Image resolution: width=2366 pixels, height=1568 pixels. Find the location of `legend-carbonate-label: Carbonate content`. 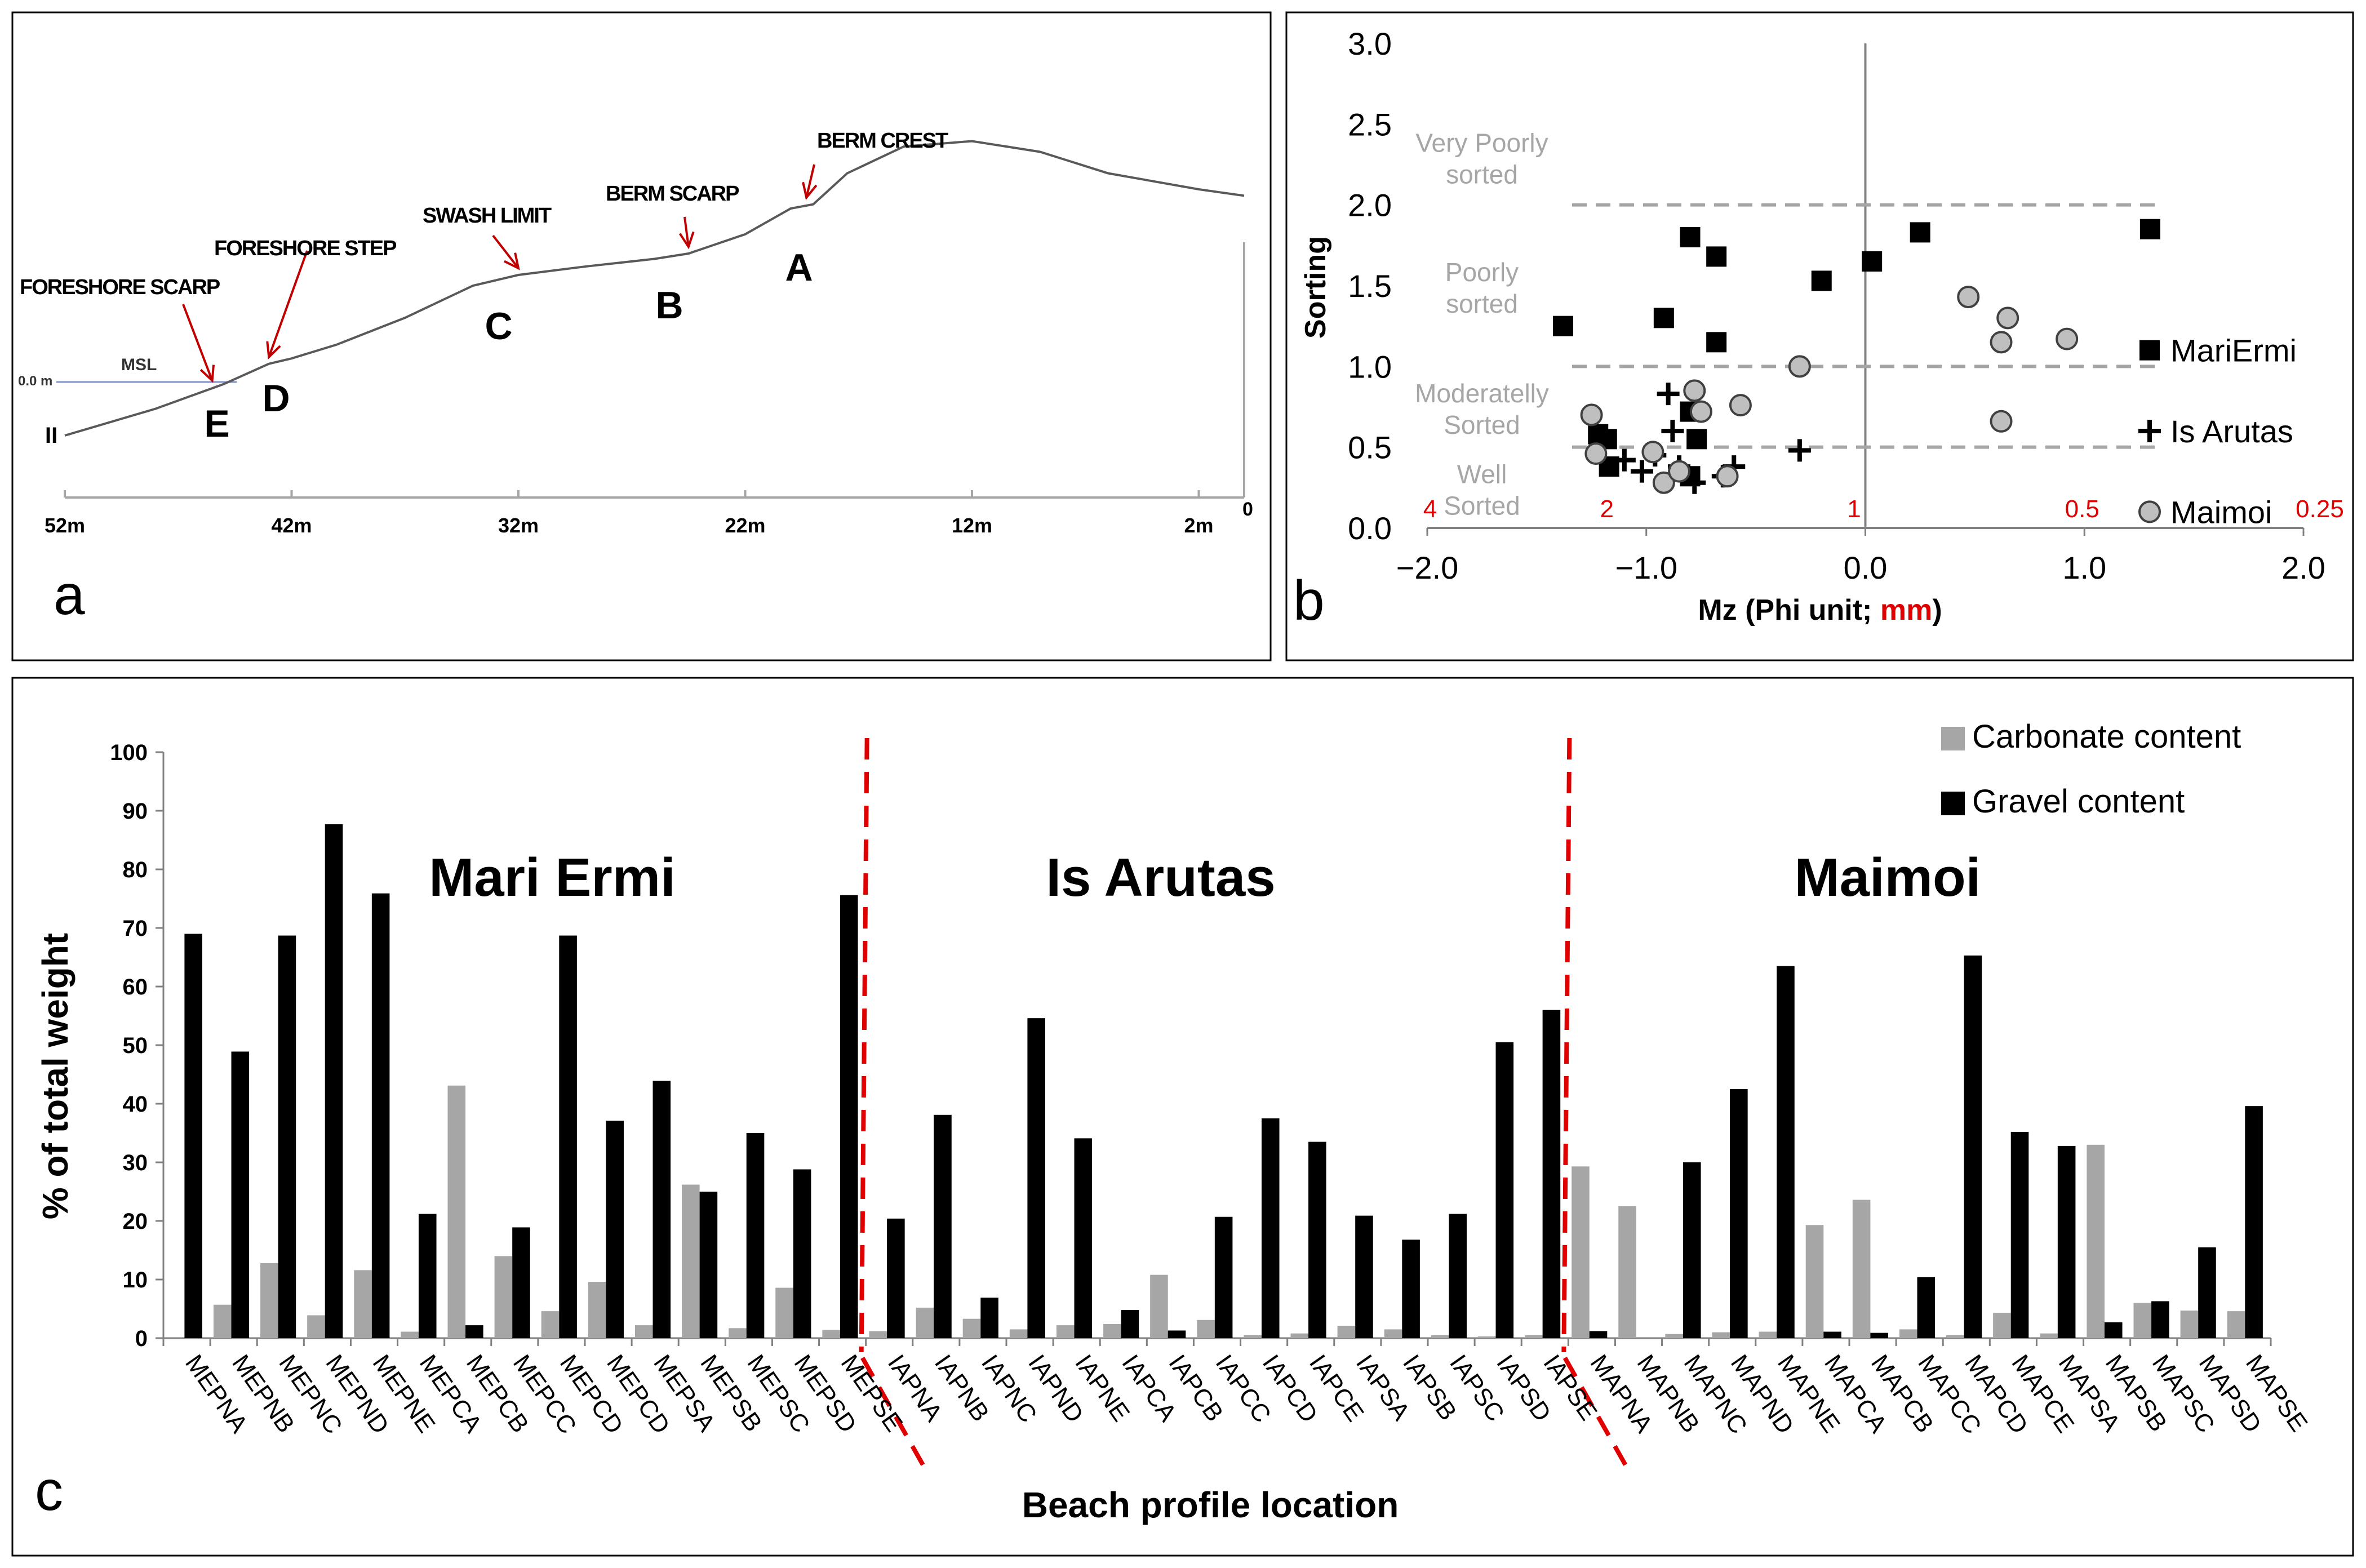

legend-carbonate-label: Carbonate content is located at coordinates (2106, 736).